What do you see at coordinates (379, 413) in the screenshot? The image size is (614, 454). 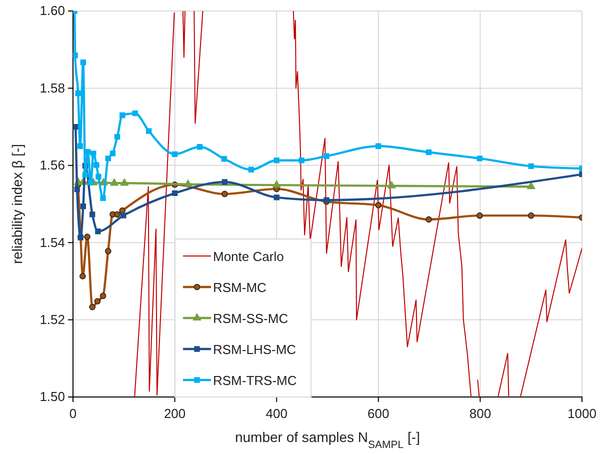 I see `x-tick-label: 600` at bounding box center [379, 413].